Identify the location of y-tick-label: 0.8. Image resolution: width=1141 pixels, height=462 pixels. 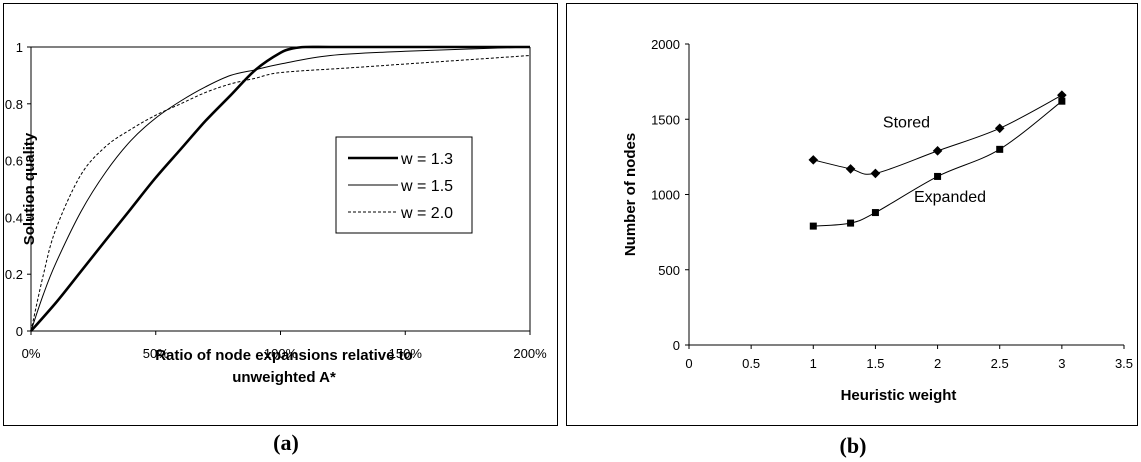
(14, 104).